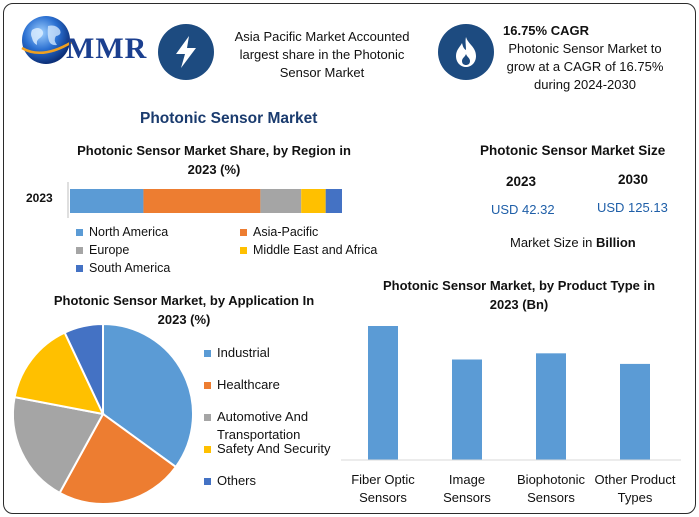 This screenshot has height=517, width=699. Describe the element at coordinates (523, 209) in the screenshot. I see `market-size-value-2023: USD 42.32` at that location.